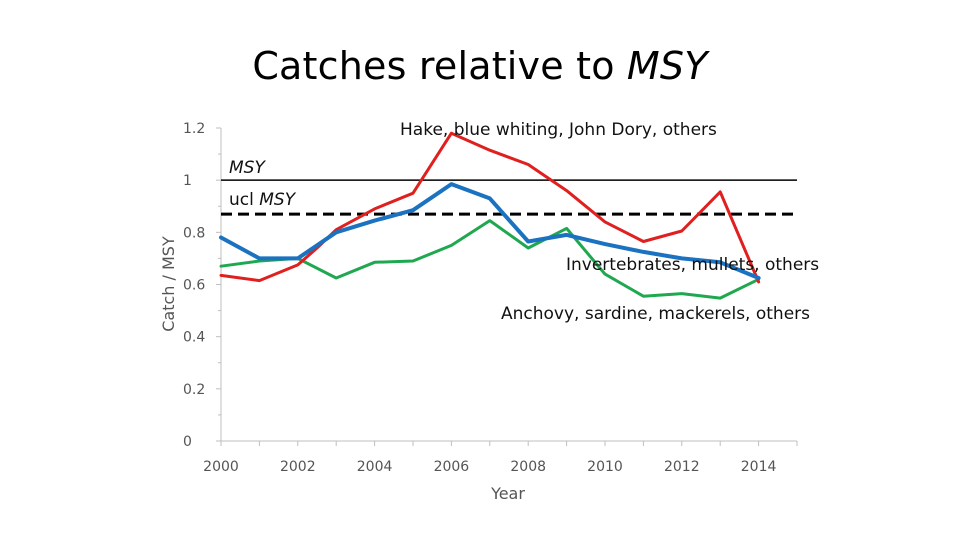  Describe the element at coordinates (692, 265) in the screenshot. I see `annotation-invertebrates: Invertebrates, mullets, others` at that location.